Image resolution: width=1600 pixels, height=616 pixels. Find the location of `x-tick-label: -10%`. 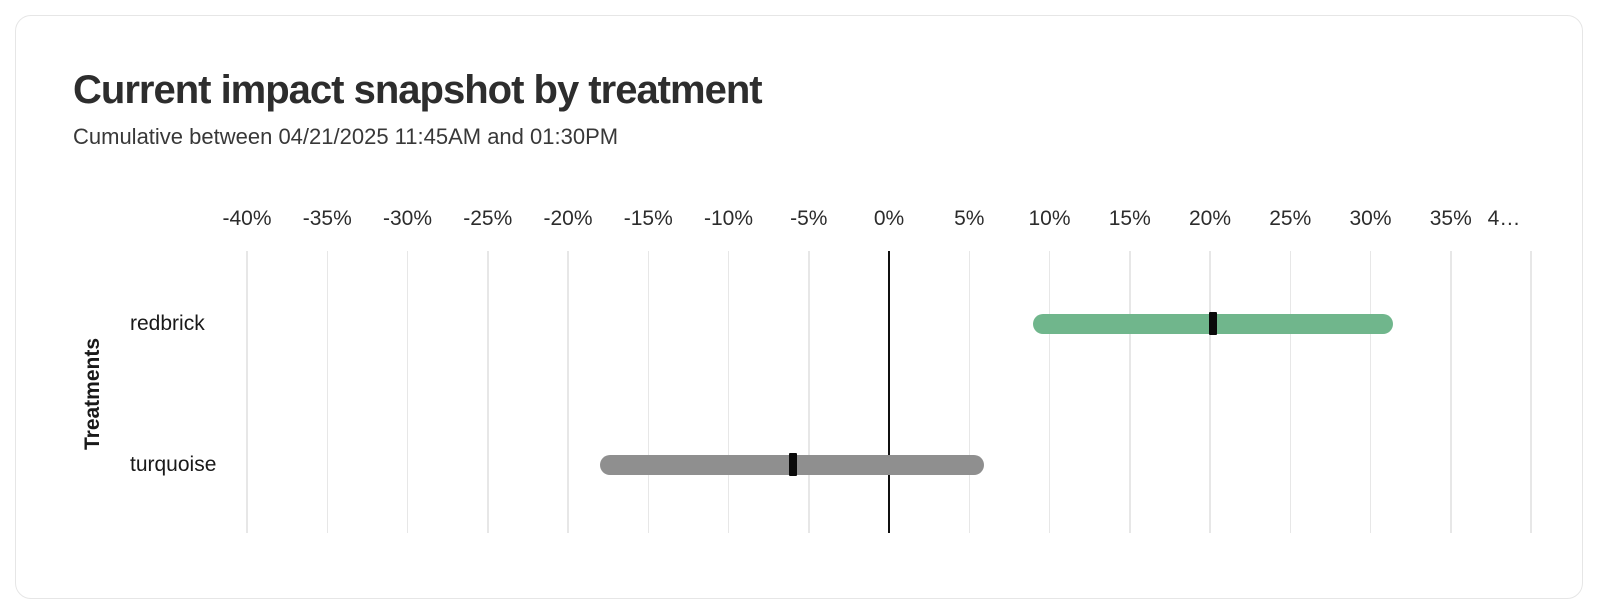

x-tick-label: -10% is located at coordinates (728, 218).